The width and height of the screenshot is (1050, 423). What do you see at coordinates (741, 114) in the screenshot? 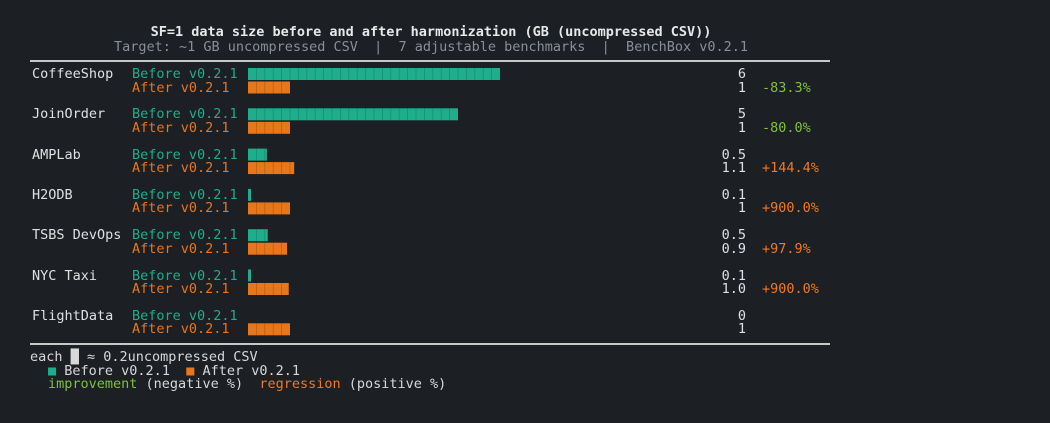
I see `before-value: 5` at bounding box center [741, 114].